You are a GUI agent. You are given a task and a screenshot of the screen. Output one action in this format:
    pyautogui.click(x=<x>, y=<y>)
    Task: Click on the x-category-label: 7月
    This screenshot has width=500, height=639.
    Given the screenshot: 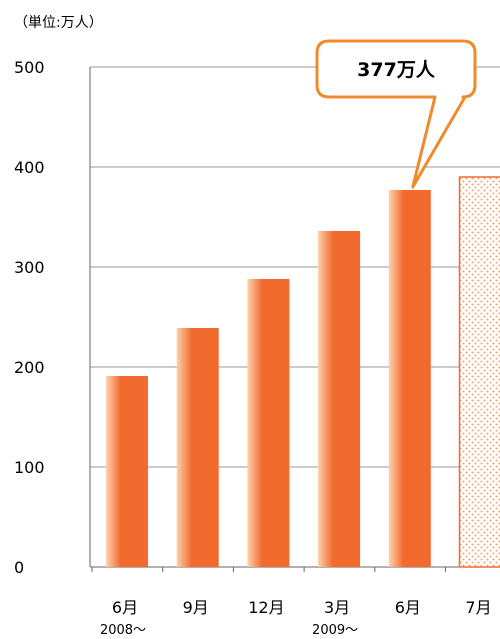 What is the action you would take?
    pyautogui.click(x=478, y=607)
    